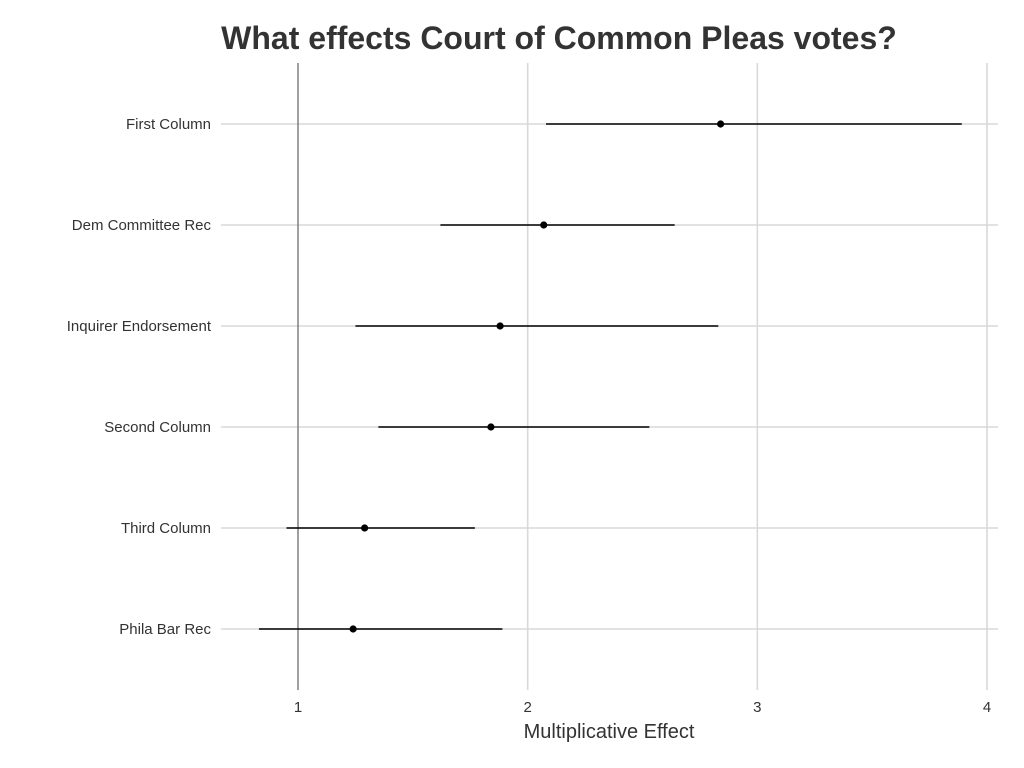 This screenshot has height=768, width=1024. I want to click on y-tick-label: First Column, so click(168, 124).